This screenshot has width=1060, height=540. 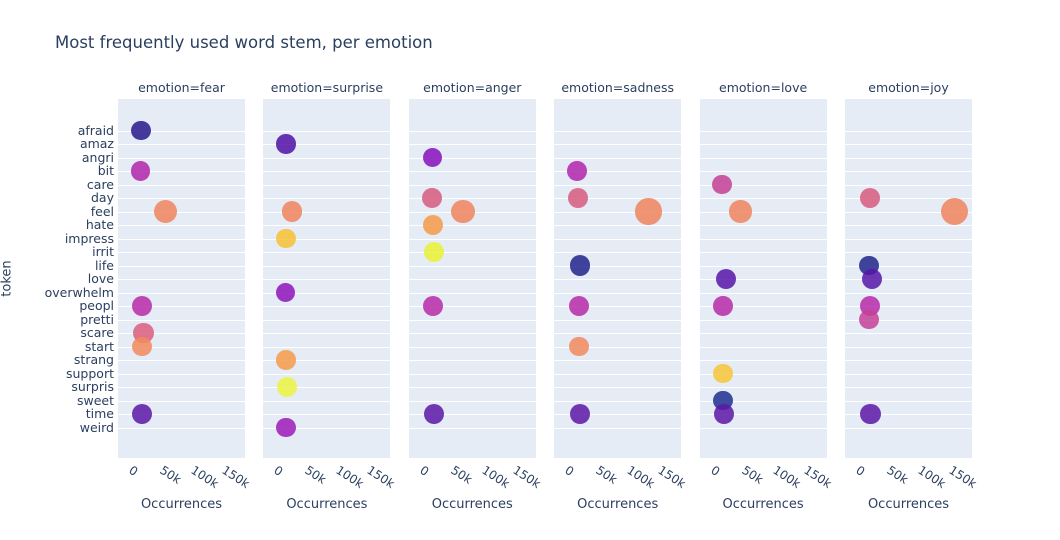 I want to click on y-tick-label: surpris, so click(x=92, y=386).